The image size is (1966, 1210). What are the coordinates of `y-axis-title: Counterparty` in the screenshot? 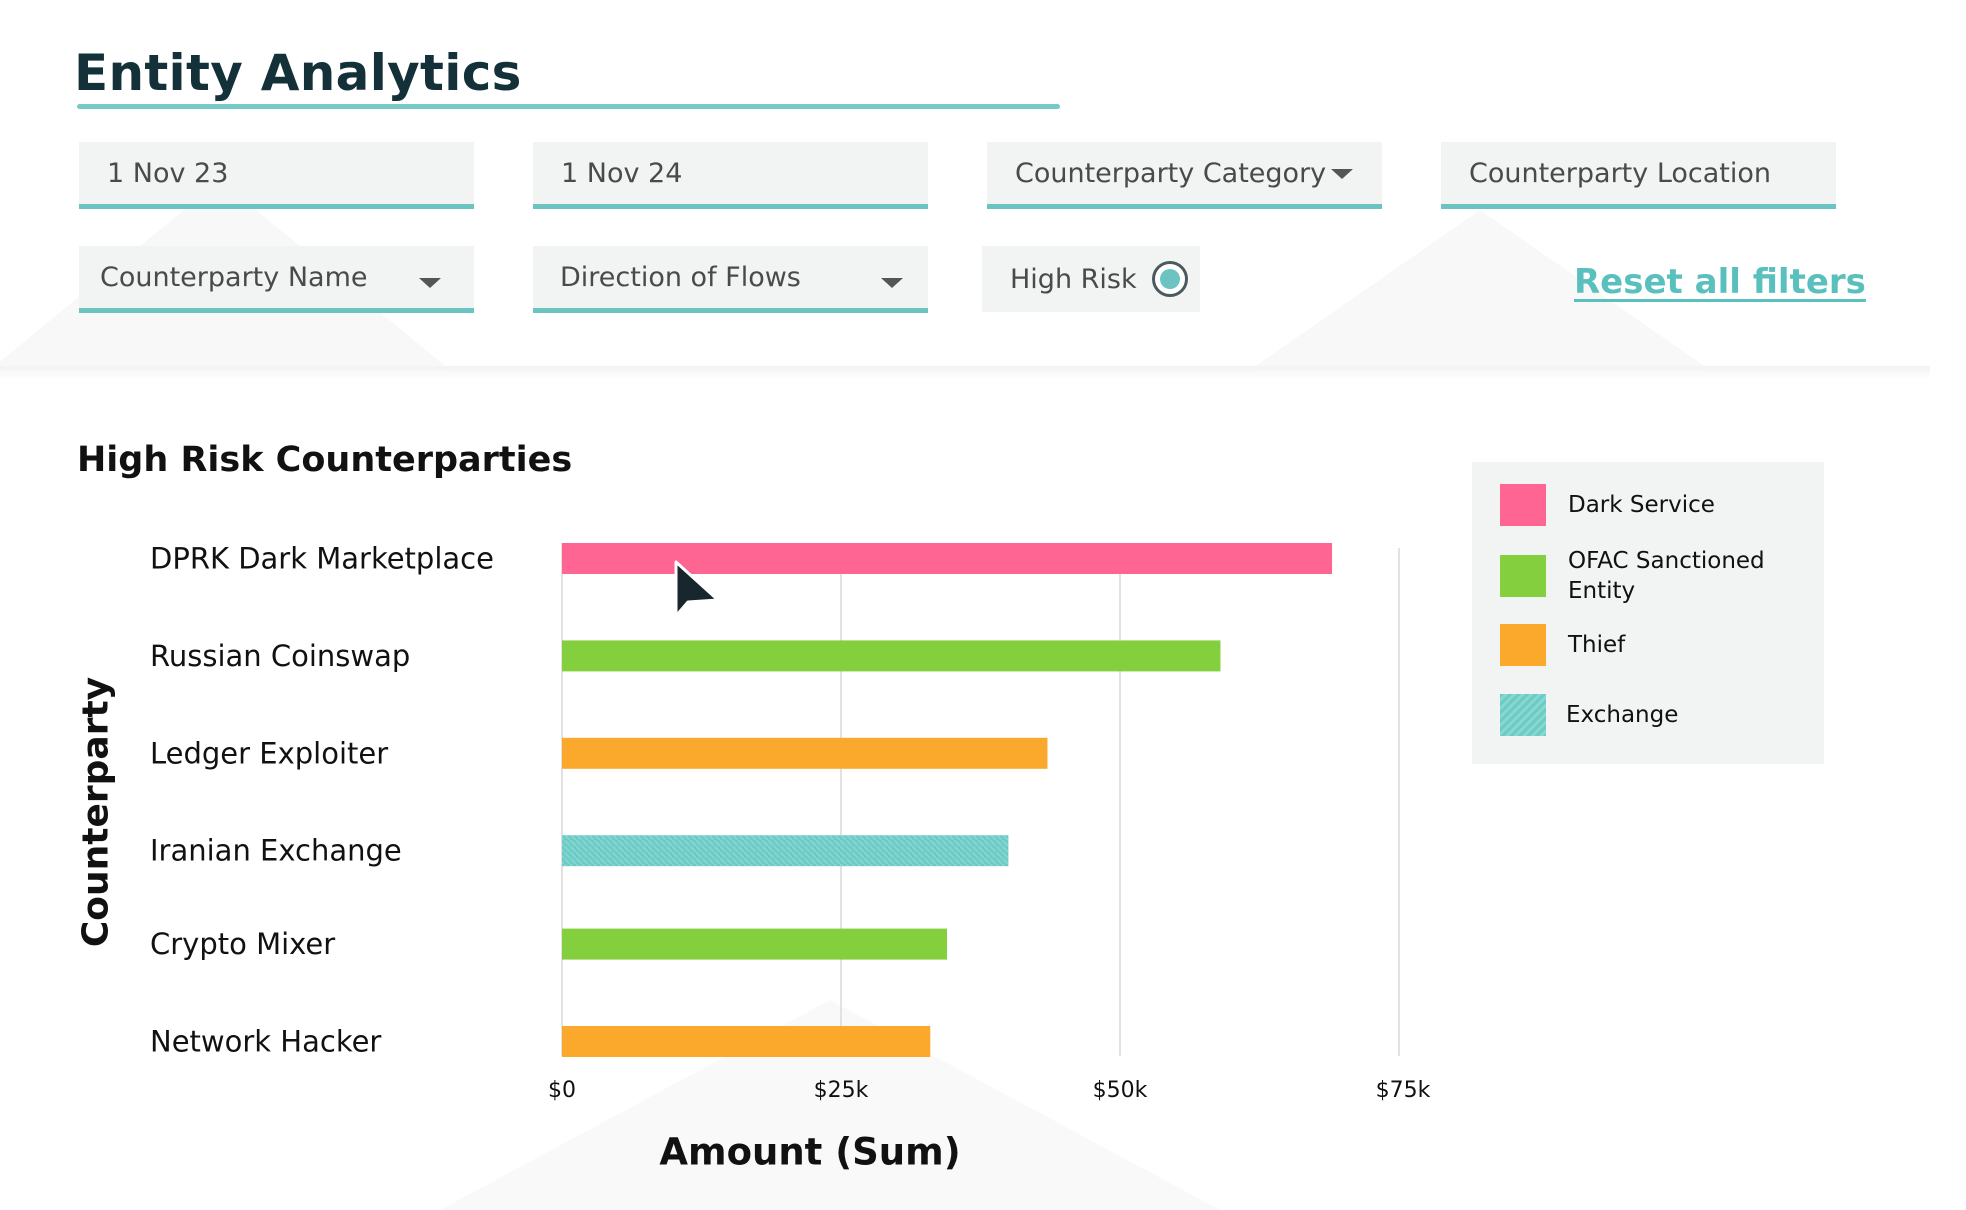 It's located at (96, 812).